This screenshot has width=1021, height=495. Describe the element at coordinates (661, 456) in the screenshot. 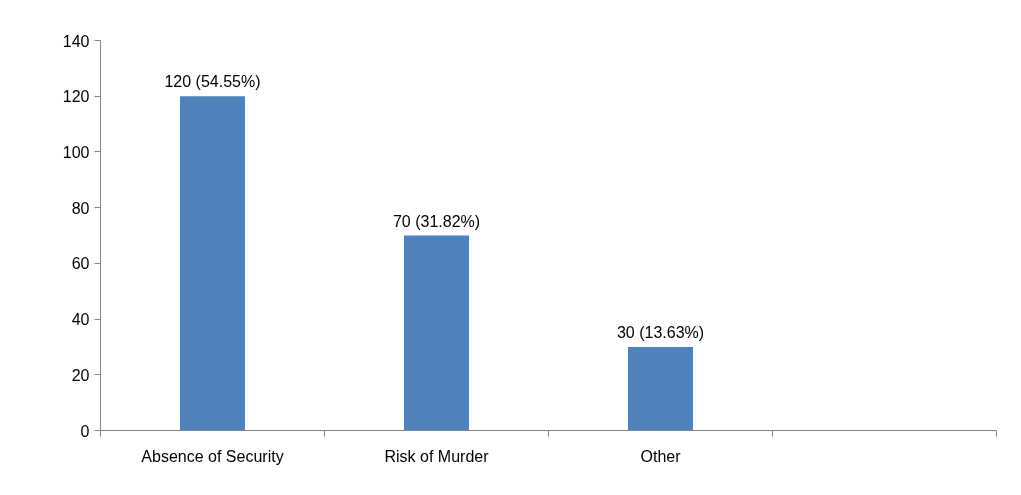

I see `x-tick-label: Other` at that location.